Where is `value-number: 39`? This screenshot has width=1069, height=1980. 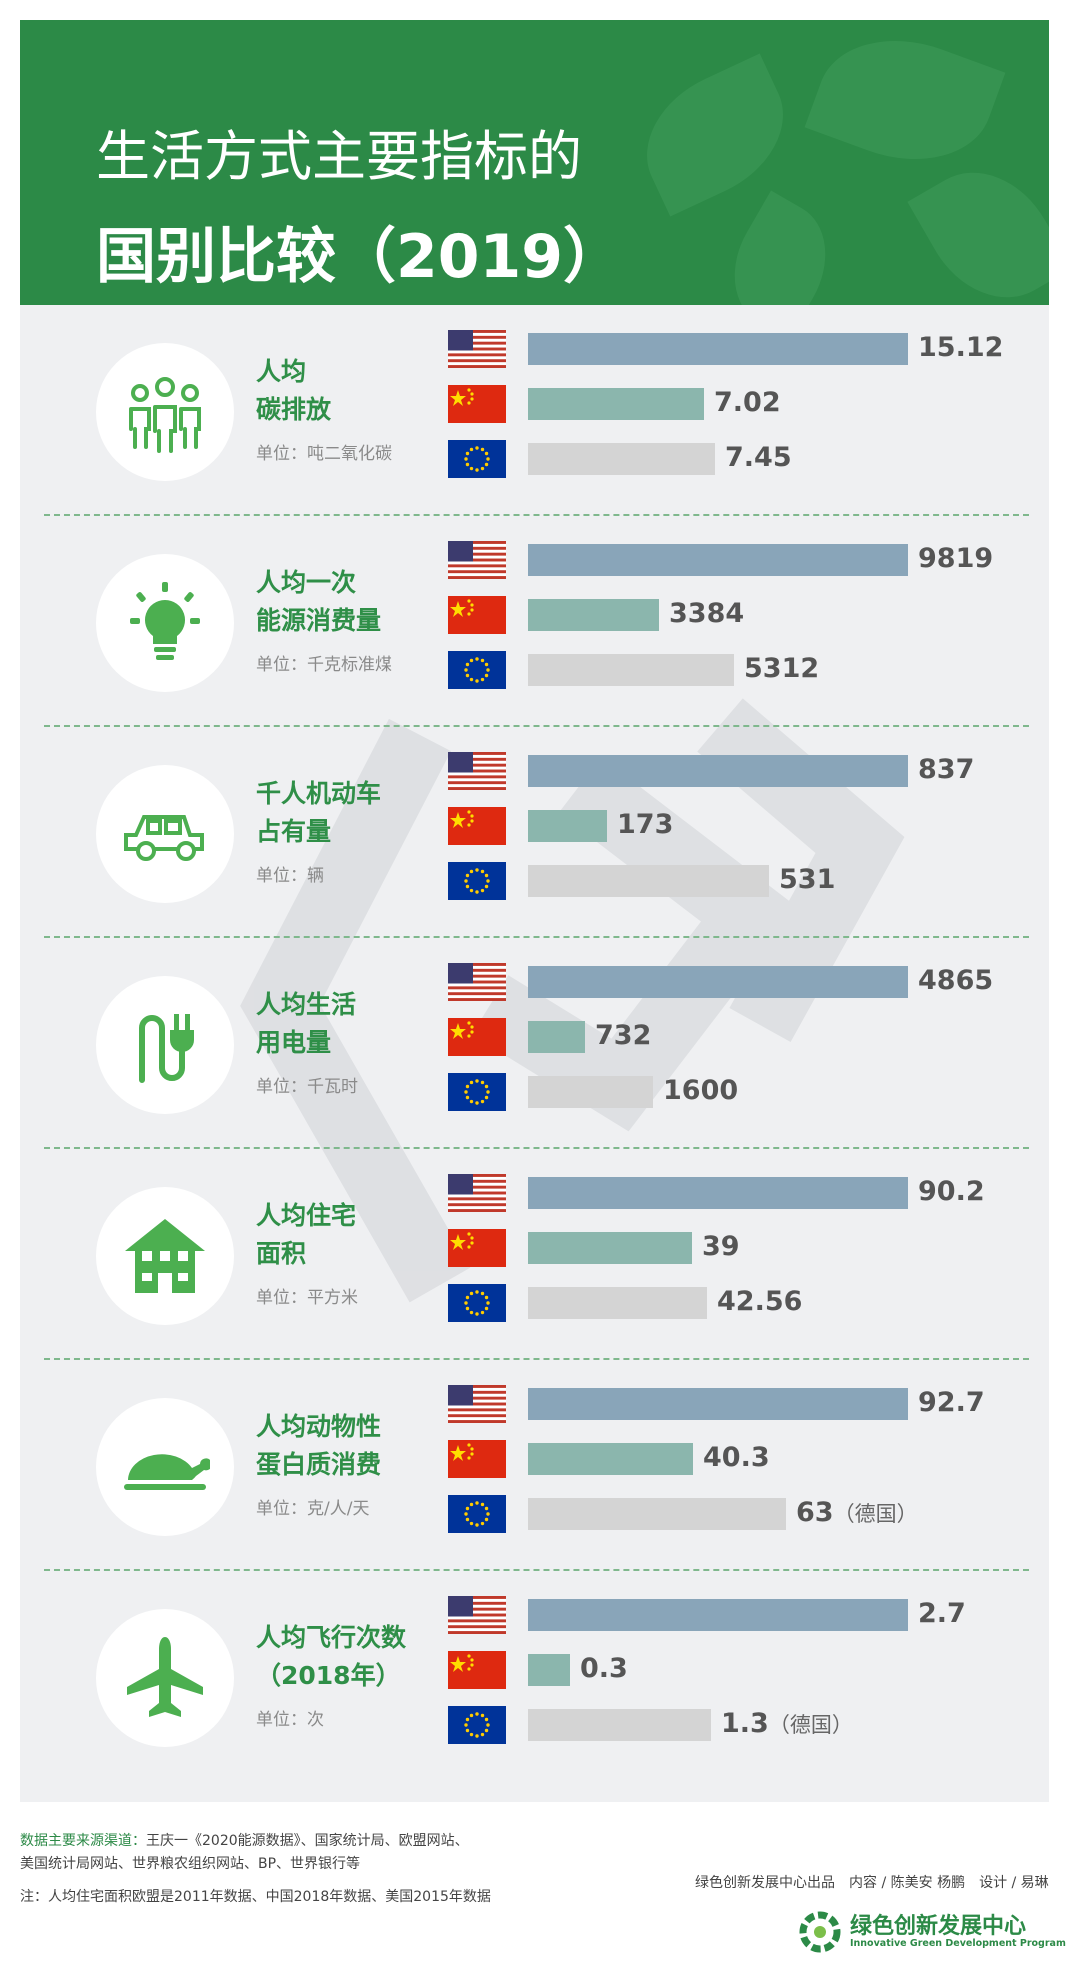 value-number: 39 is located at coordinates (721, 1246).